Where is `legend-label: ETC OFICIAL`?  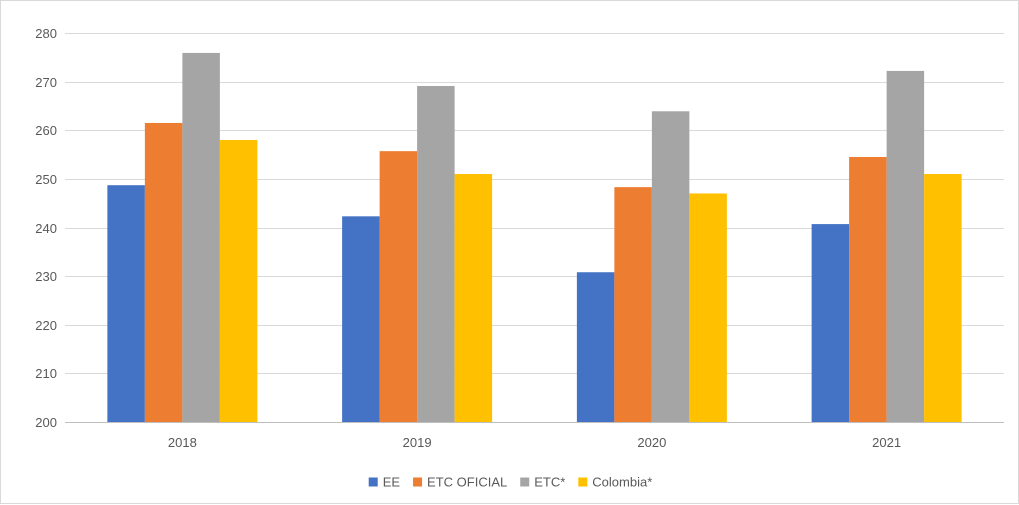 legend-label: ETC OFICIAL is located at coordinates (467, 482).